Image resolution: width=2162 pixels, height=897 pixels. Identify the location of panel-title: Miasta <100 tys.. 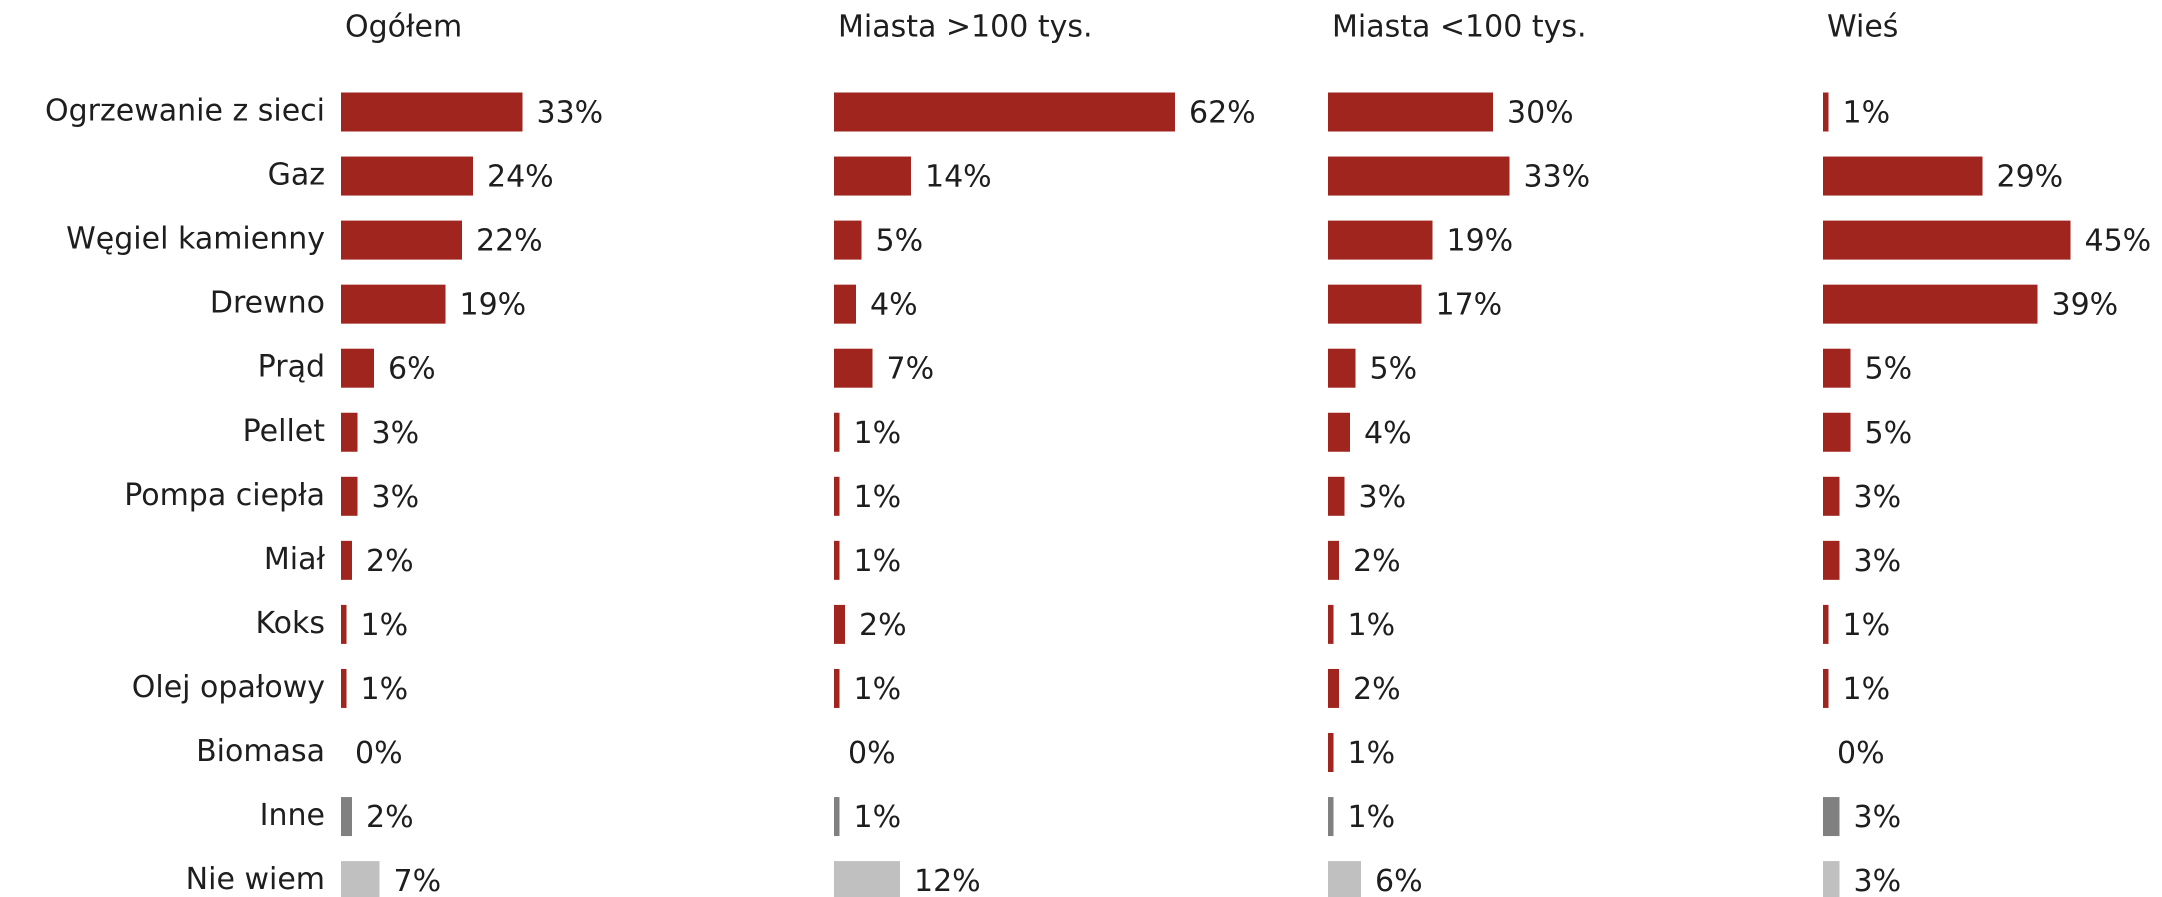
(1459, 27).